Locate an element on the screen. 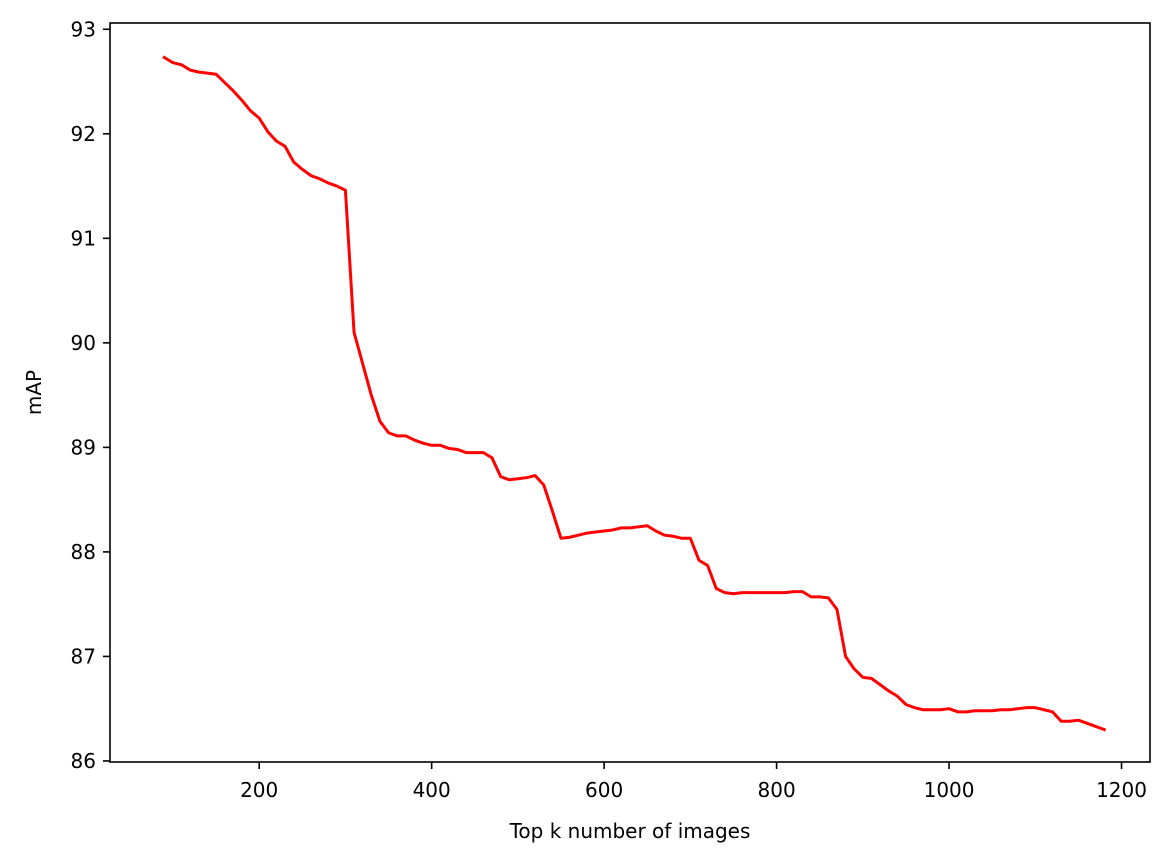 Image resolution: width=1173 pixels, height=864 pixels. y-axis-ticks: 86 87 88 89 90 91 92 93 is located at coordinates (90, 395).